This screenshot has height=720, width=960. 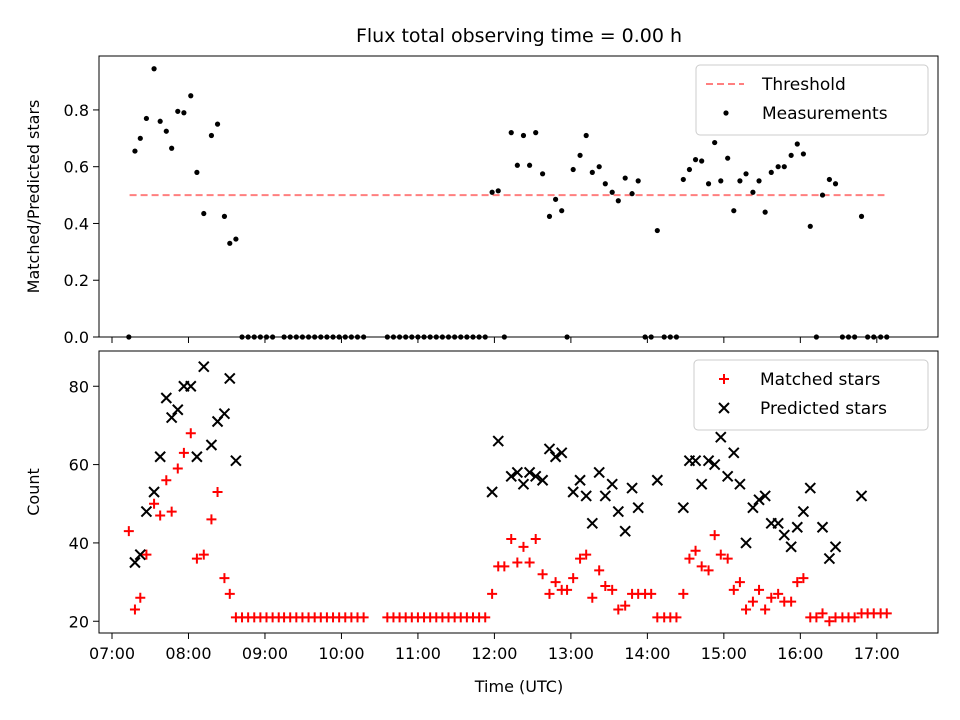 What do you see at coordinates (341, 653) in the screenshot?
I see `x-tick-label: 10:00` at bounding box center [341, 653].